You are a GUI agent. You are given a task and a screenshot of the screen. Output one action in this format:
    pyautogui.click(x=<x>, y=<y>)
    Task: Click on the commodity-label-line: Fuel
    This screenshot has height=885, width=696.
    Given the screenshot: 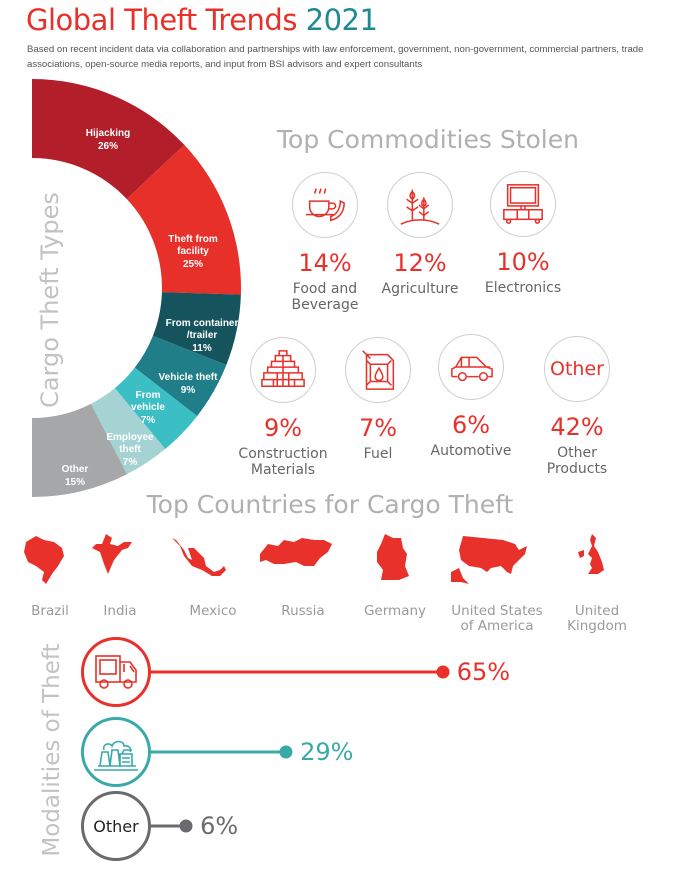 What is the action you would take?
    pyautogui.click(x=378, y=454)
    